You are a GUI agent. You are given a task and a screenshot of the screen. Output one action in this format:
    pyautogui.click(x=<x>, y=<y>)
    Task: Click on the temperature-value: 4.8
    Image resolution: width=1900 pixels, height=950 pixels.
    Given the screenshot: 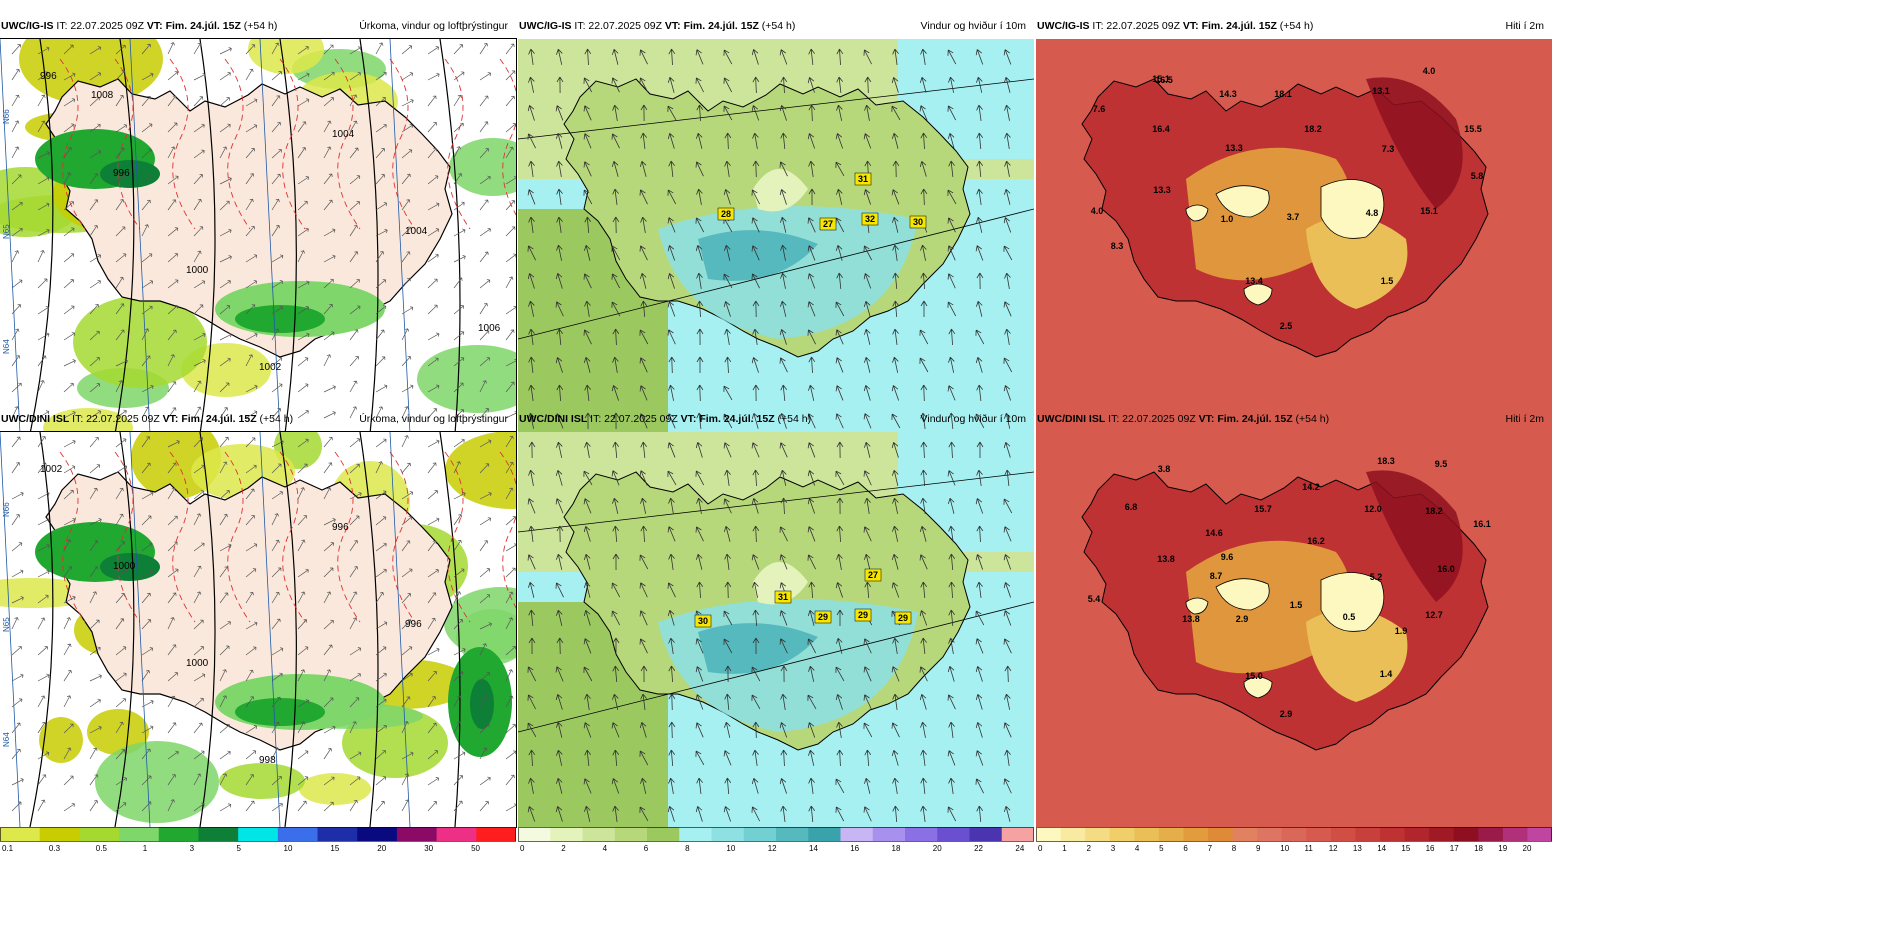 What is the action you would take?
    pyautogui.click(x=1372, y=213)
    